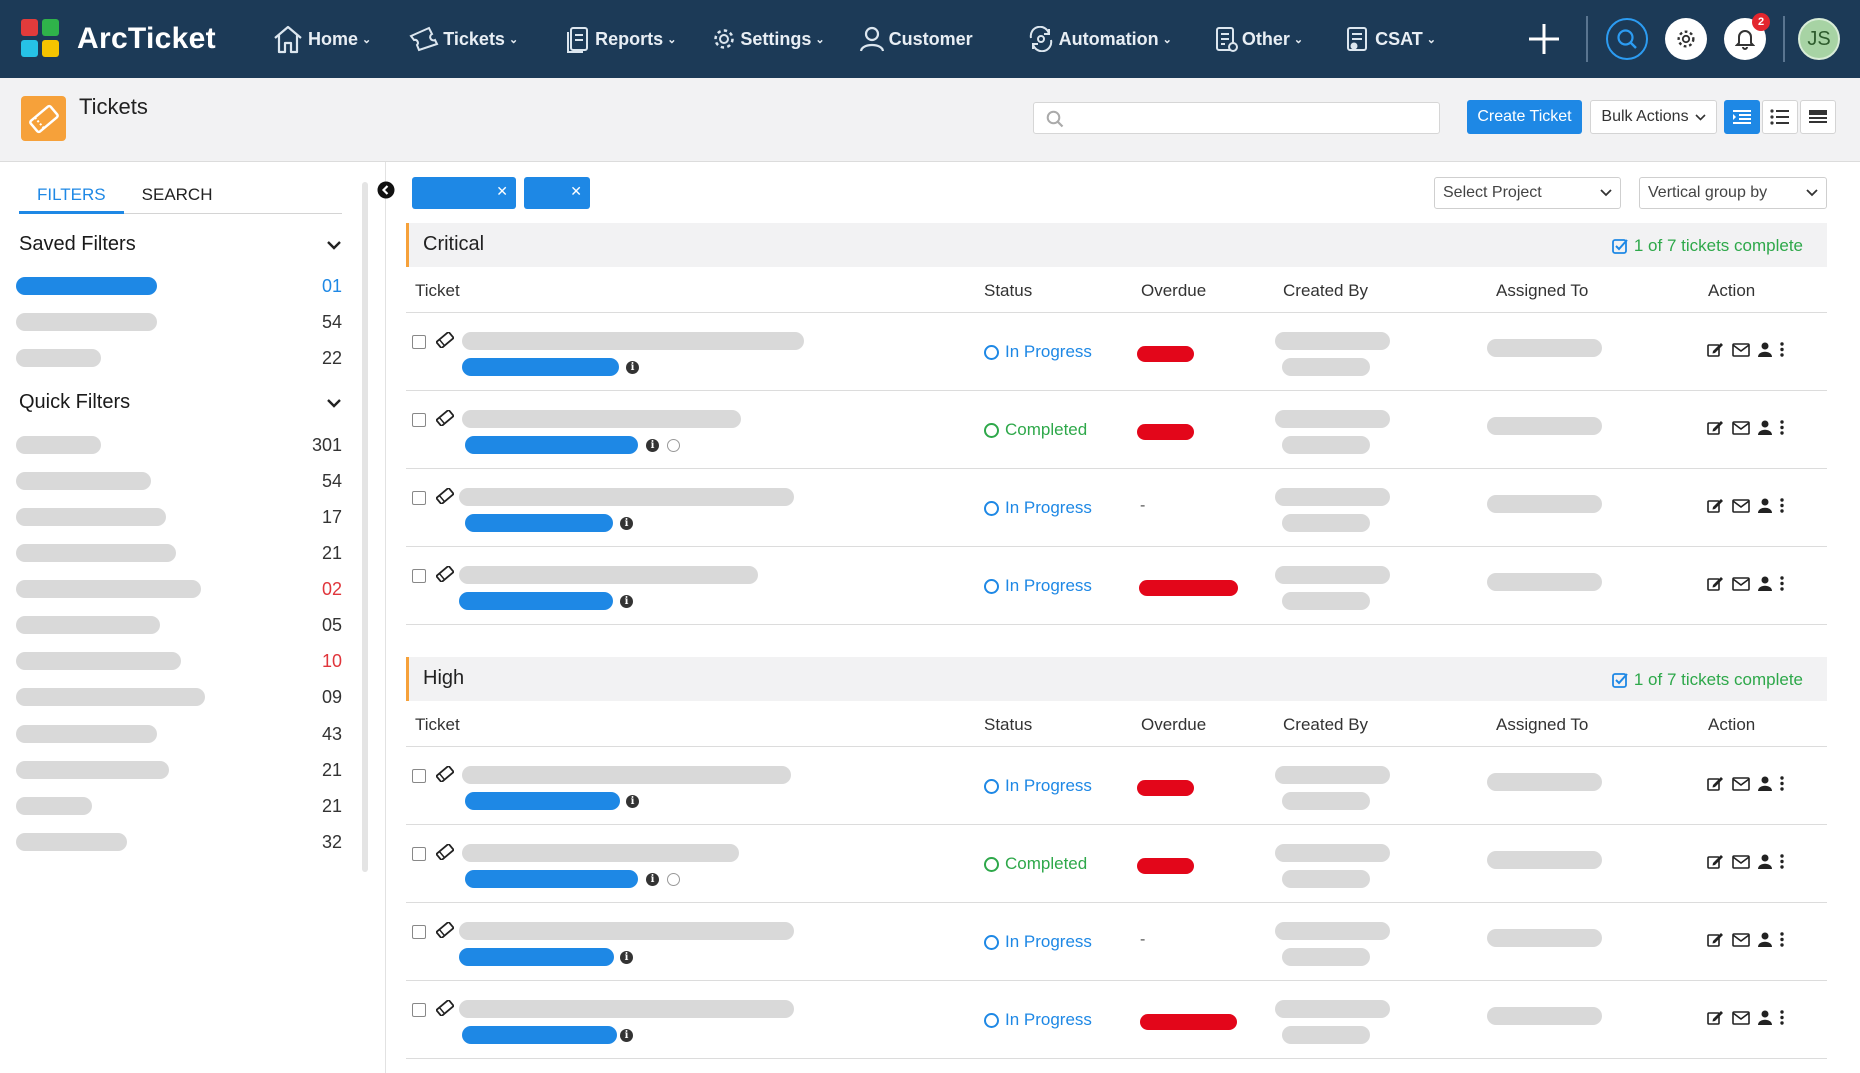 The image size is (1860, 1073). Describe the element at coordinates (1819, 39) in the screenshot. I see `user-avatar: JS` at that location.